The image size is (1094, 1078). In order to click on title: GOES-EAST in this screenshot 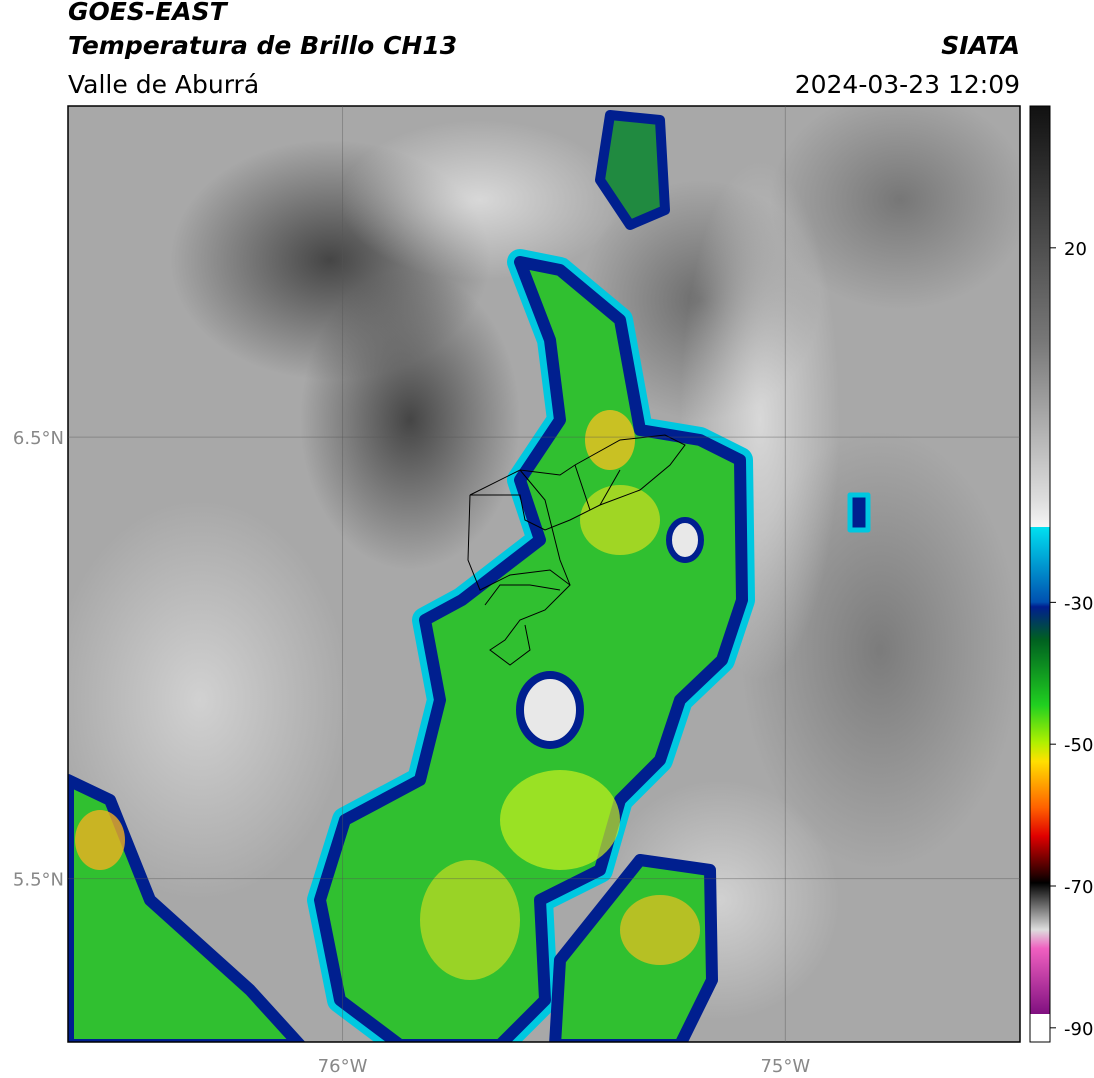, I will do `click(148, 13)`.